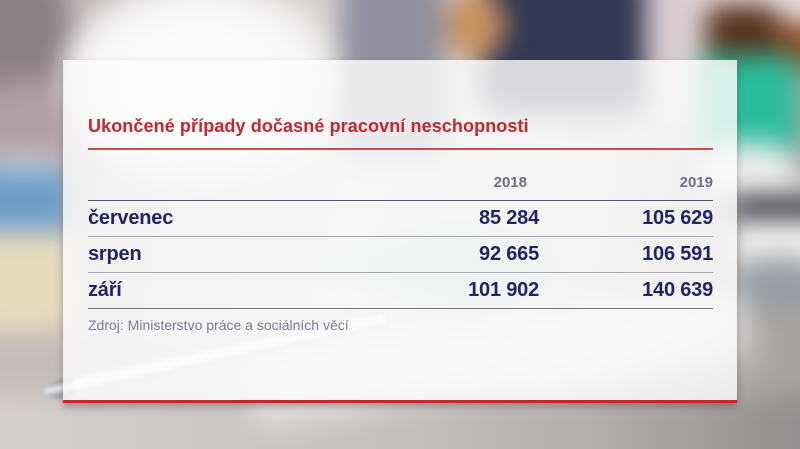 Image resolution: width=800 pixels, height=449 pixels. Describe the element at coordinates (677, 218) in the screenshot. I see `value-2019: 105 629` at that location.